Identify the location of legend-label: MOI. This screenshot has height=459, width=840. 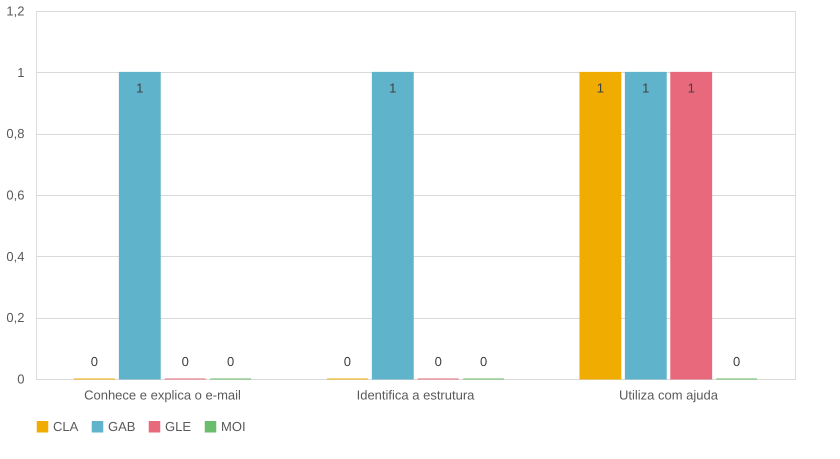
(233, 426).